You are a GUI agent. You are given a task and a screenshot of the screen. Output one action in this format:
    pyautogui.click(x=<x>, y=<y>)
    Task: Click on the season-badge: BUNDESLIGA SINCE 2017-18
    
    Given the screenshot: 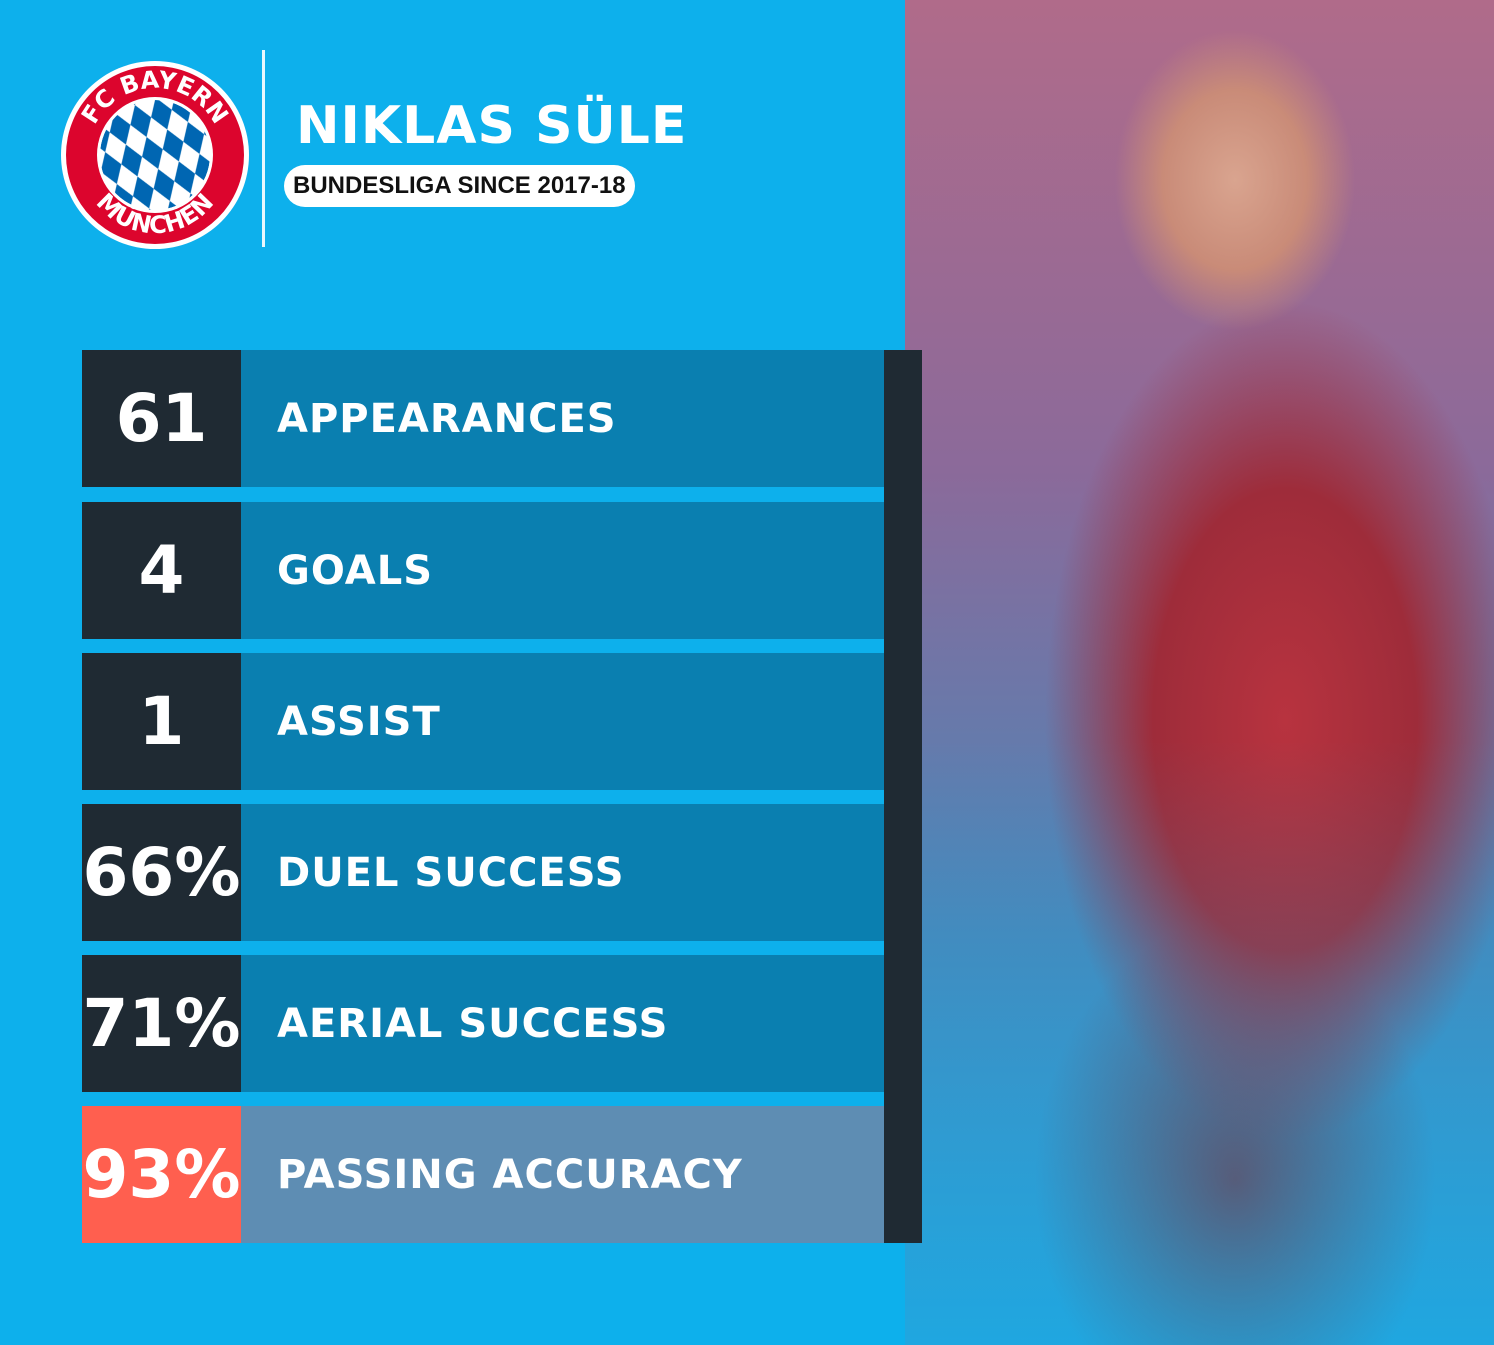 What is the action you would take?
    pyautogui.click(x=459, y=186)
    